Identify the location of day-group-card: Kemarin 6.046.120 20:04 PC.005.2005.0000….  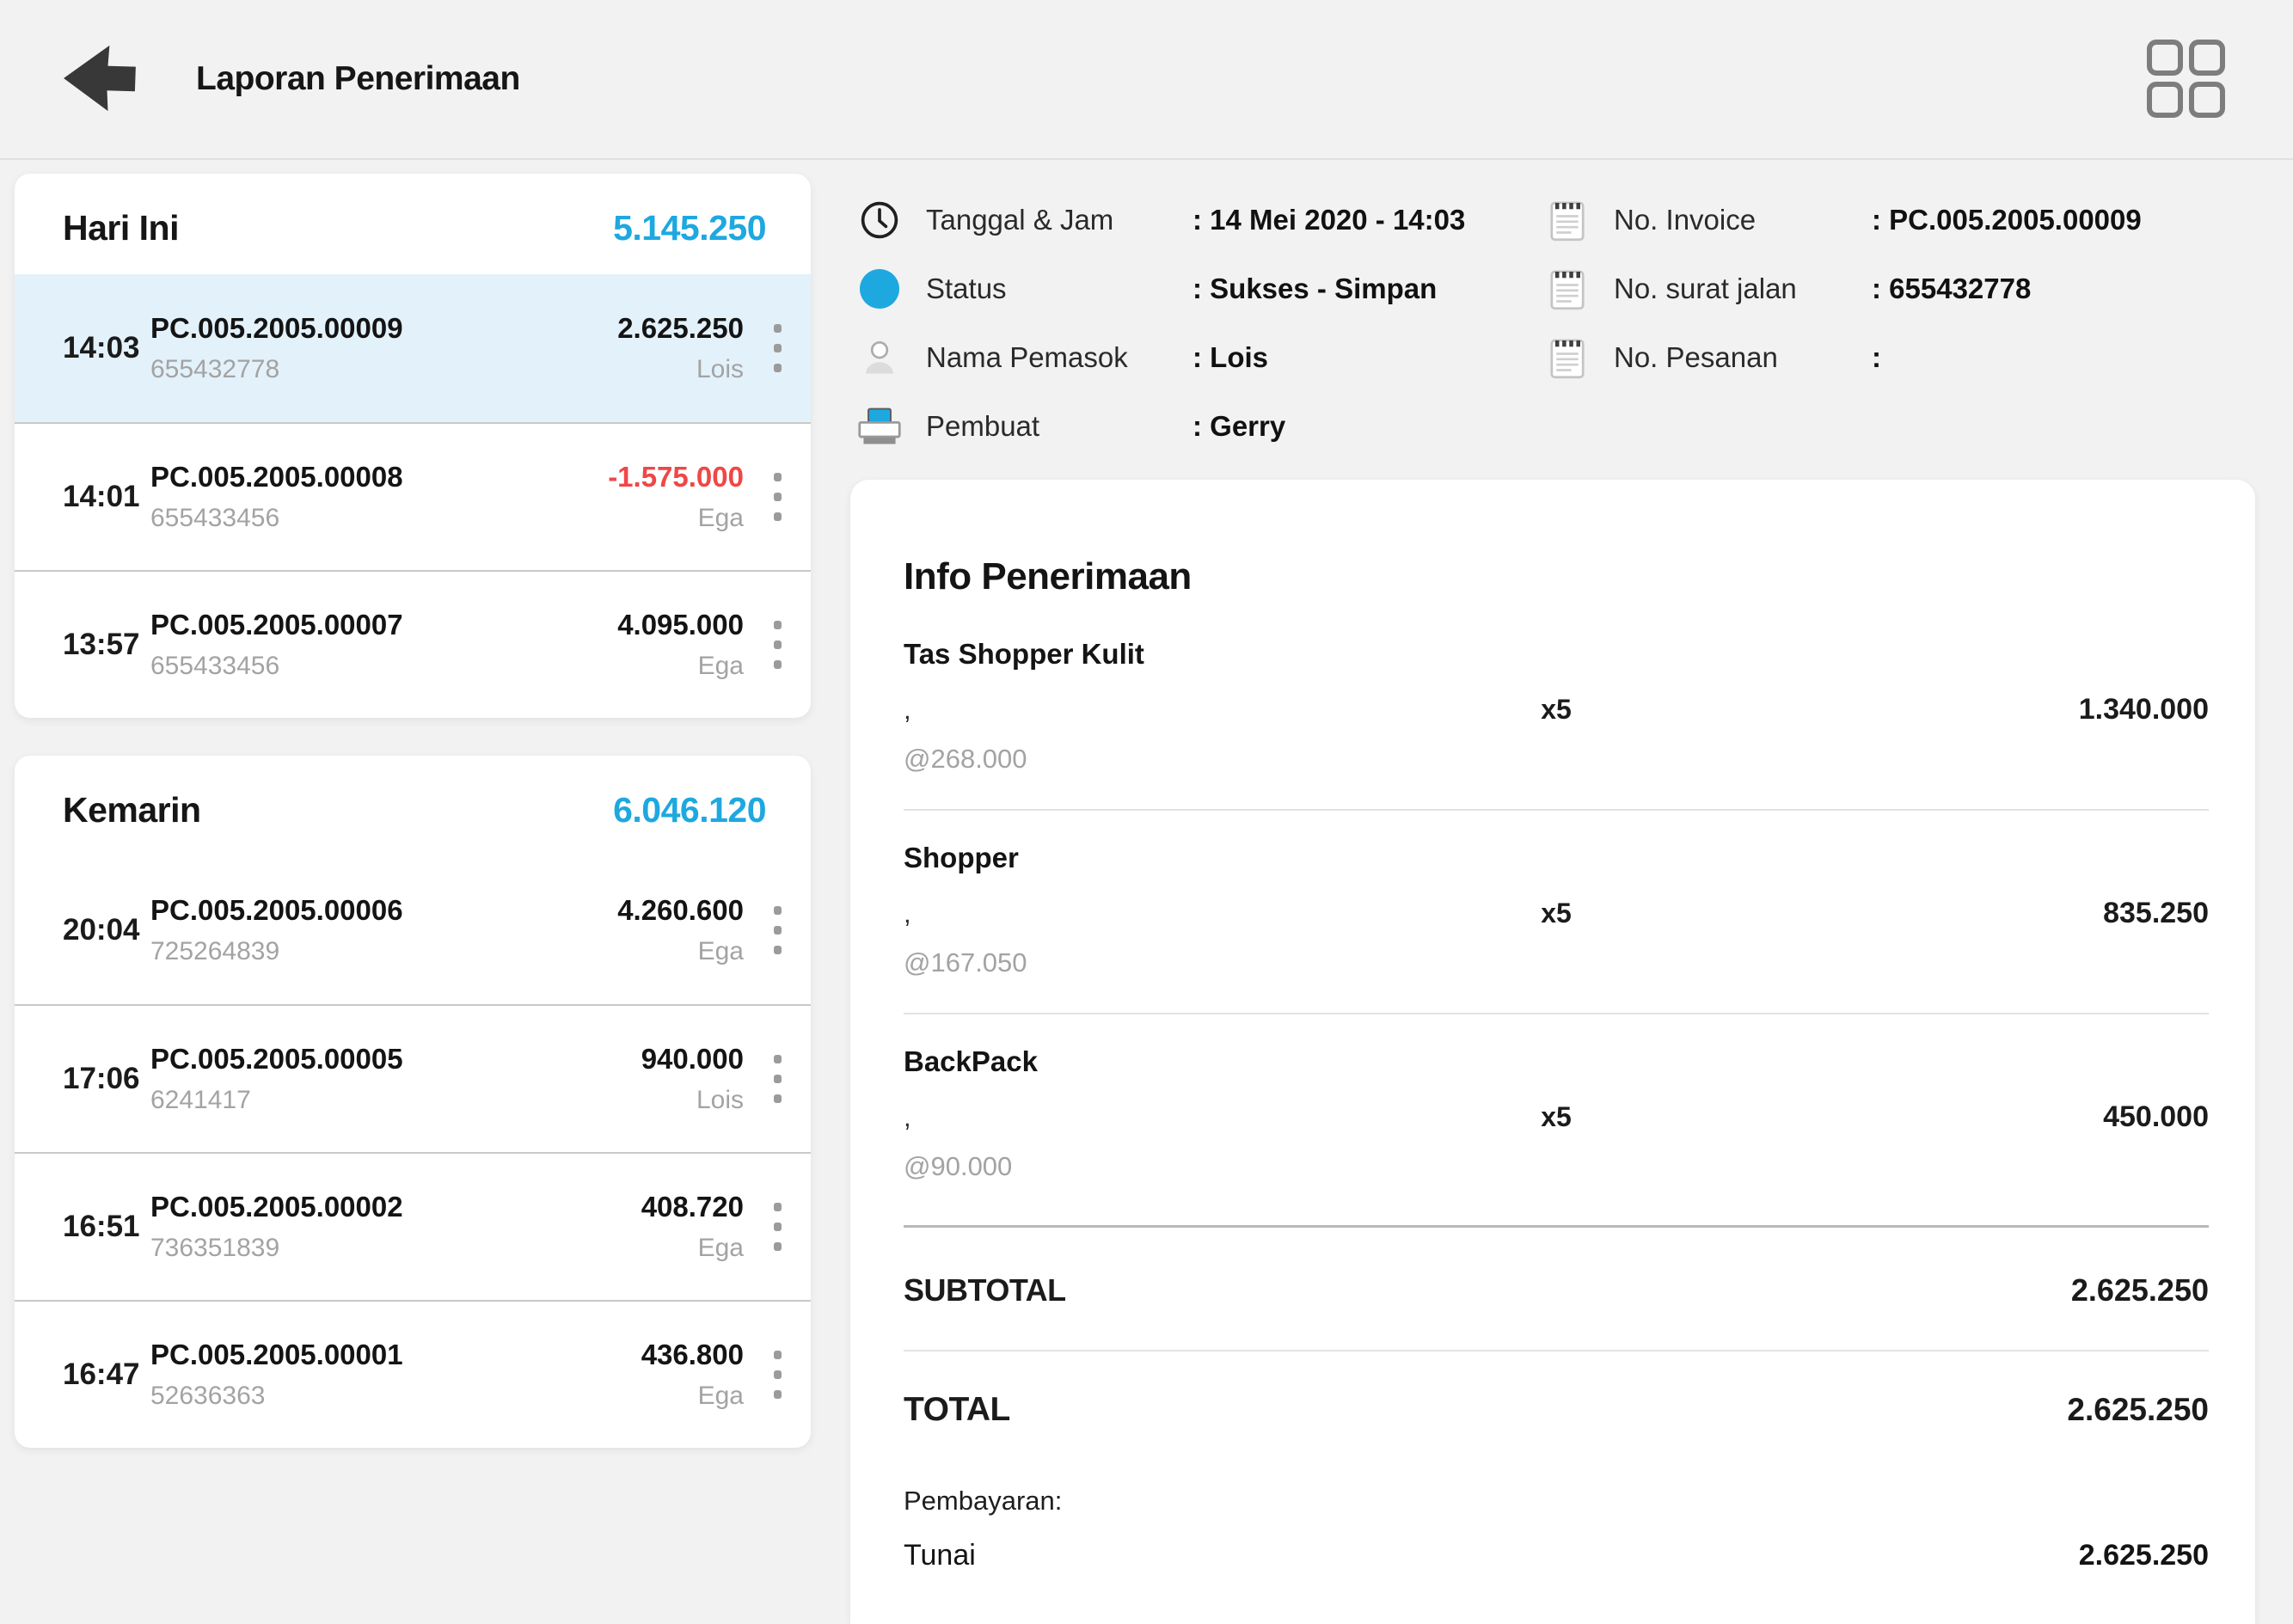
(413, 1102).